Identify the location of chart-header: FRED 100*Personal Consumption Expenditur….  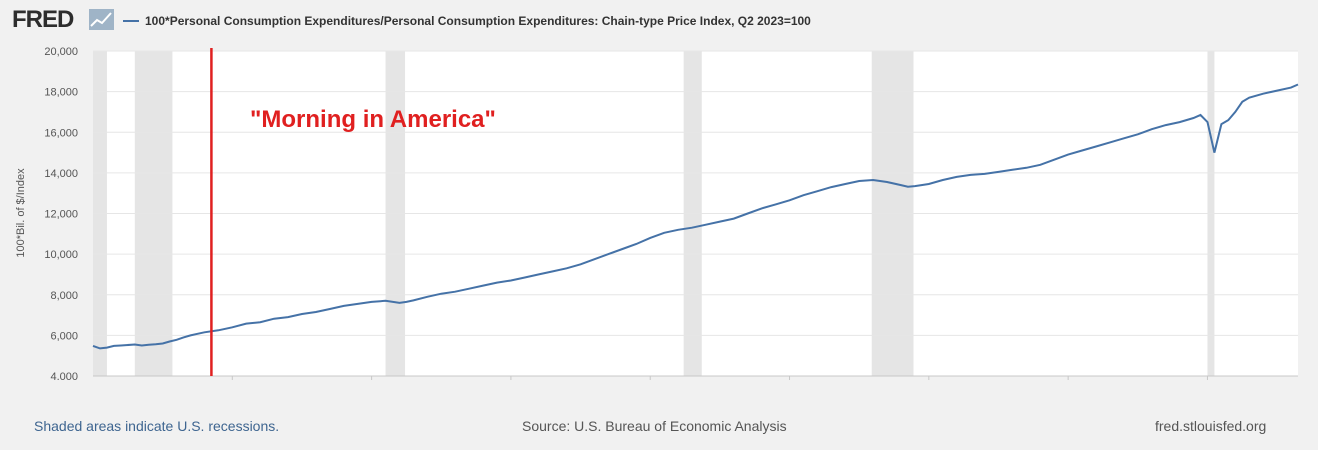
(659, 20).